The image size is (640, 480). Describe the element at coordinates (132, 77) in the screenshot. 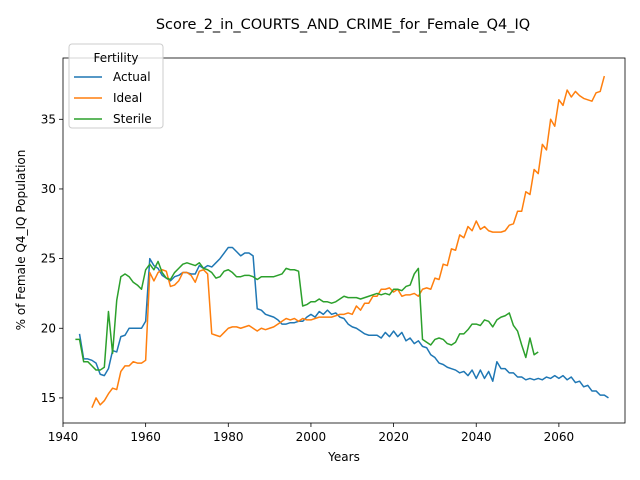

I see `legend-label-actual: Actual` at that location.